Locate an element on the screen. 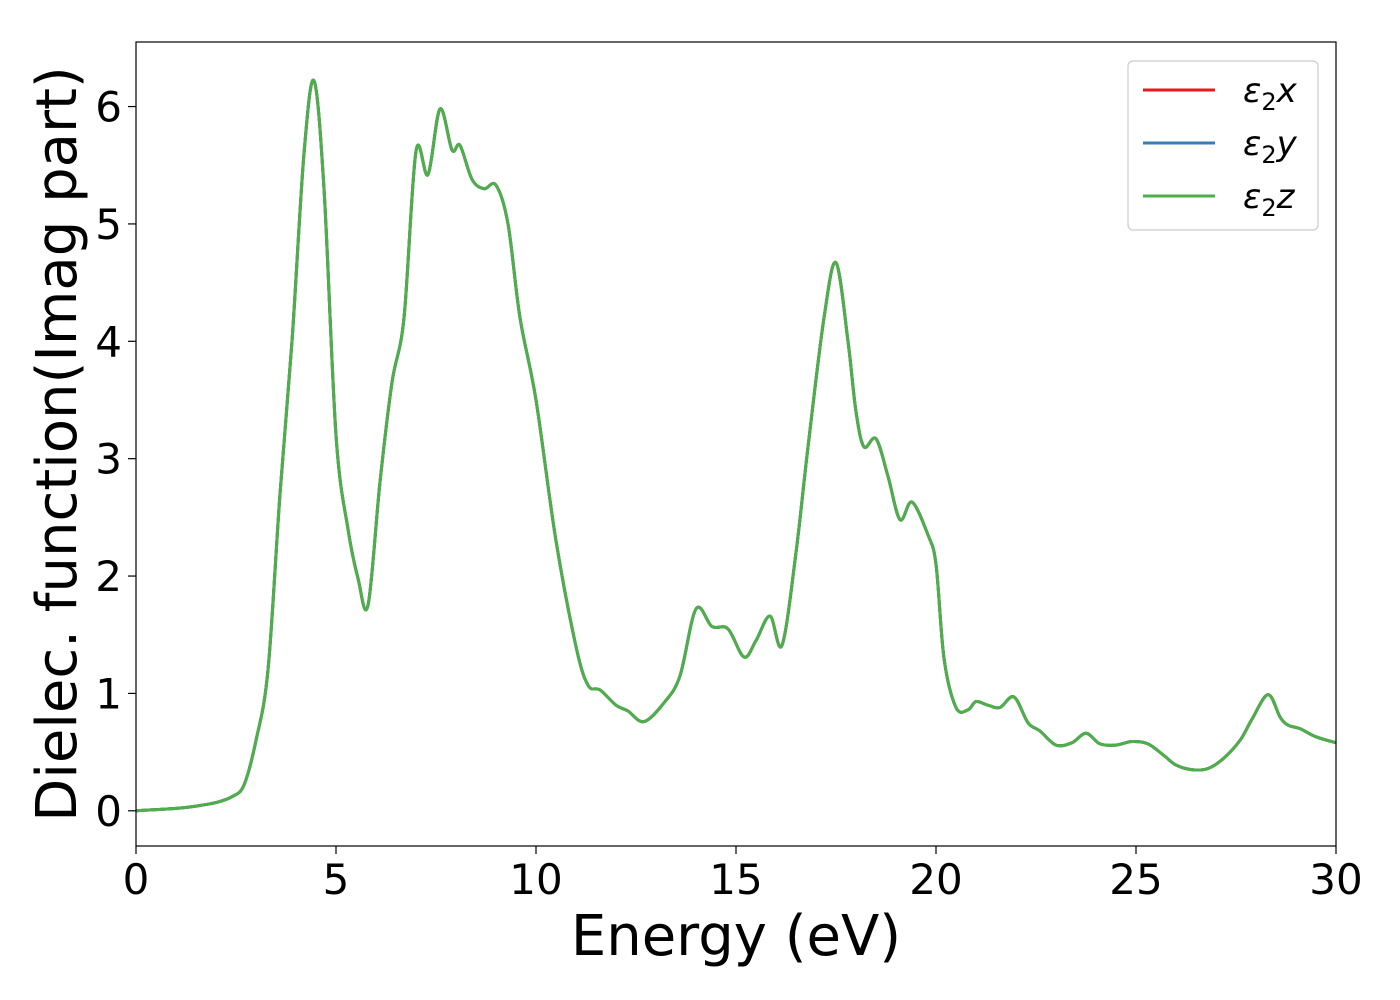 Image resolution: width=1400 pixels, height=1000 pixels. y-tick-label: 0 is located at coordinates (108, 811).